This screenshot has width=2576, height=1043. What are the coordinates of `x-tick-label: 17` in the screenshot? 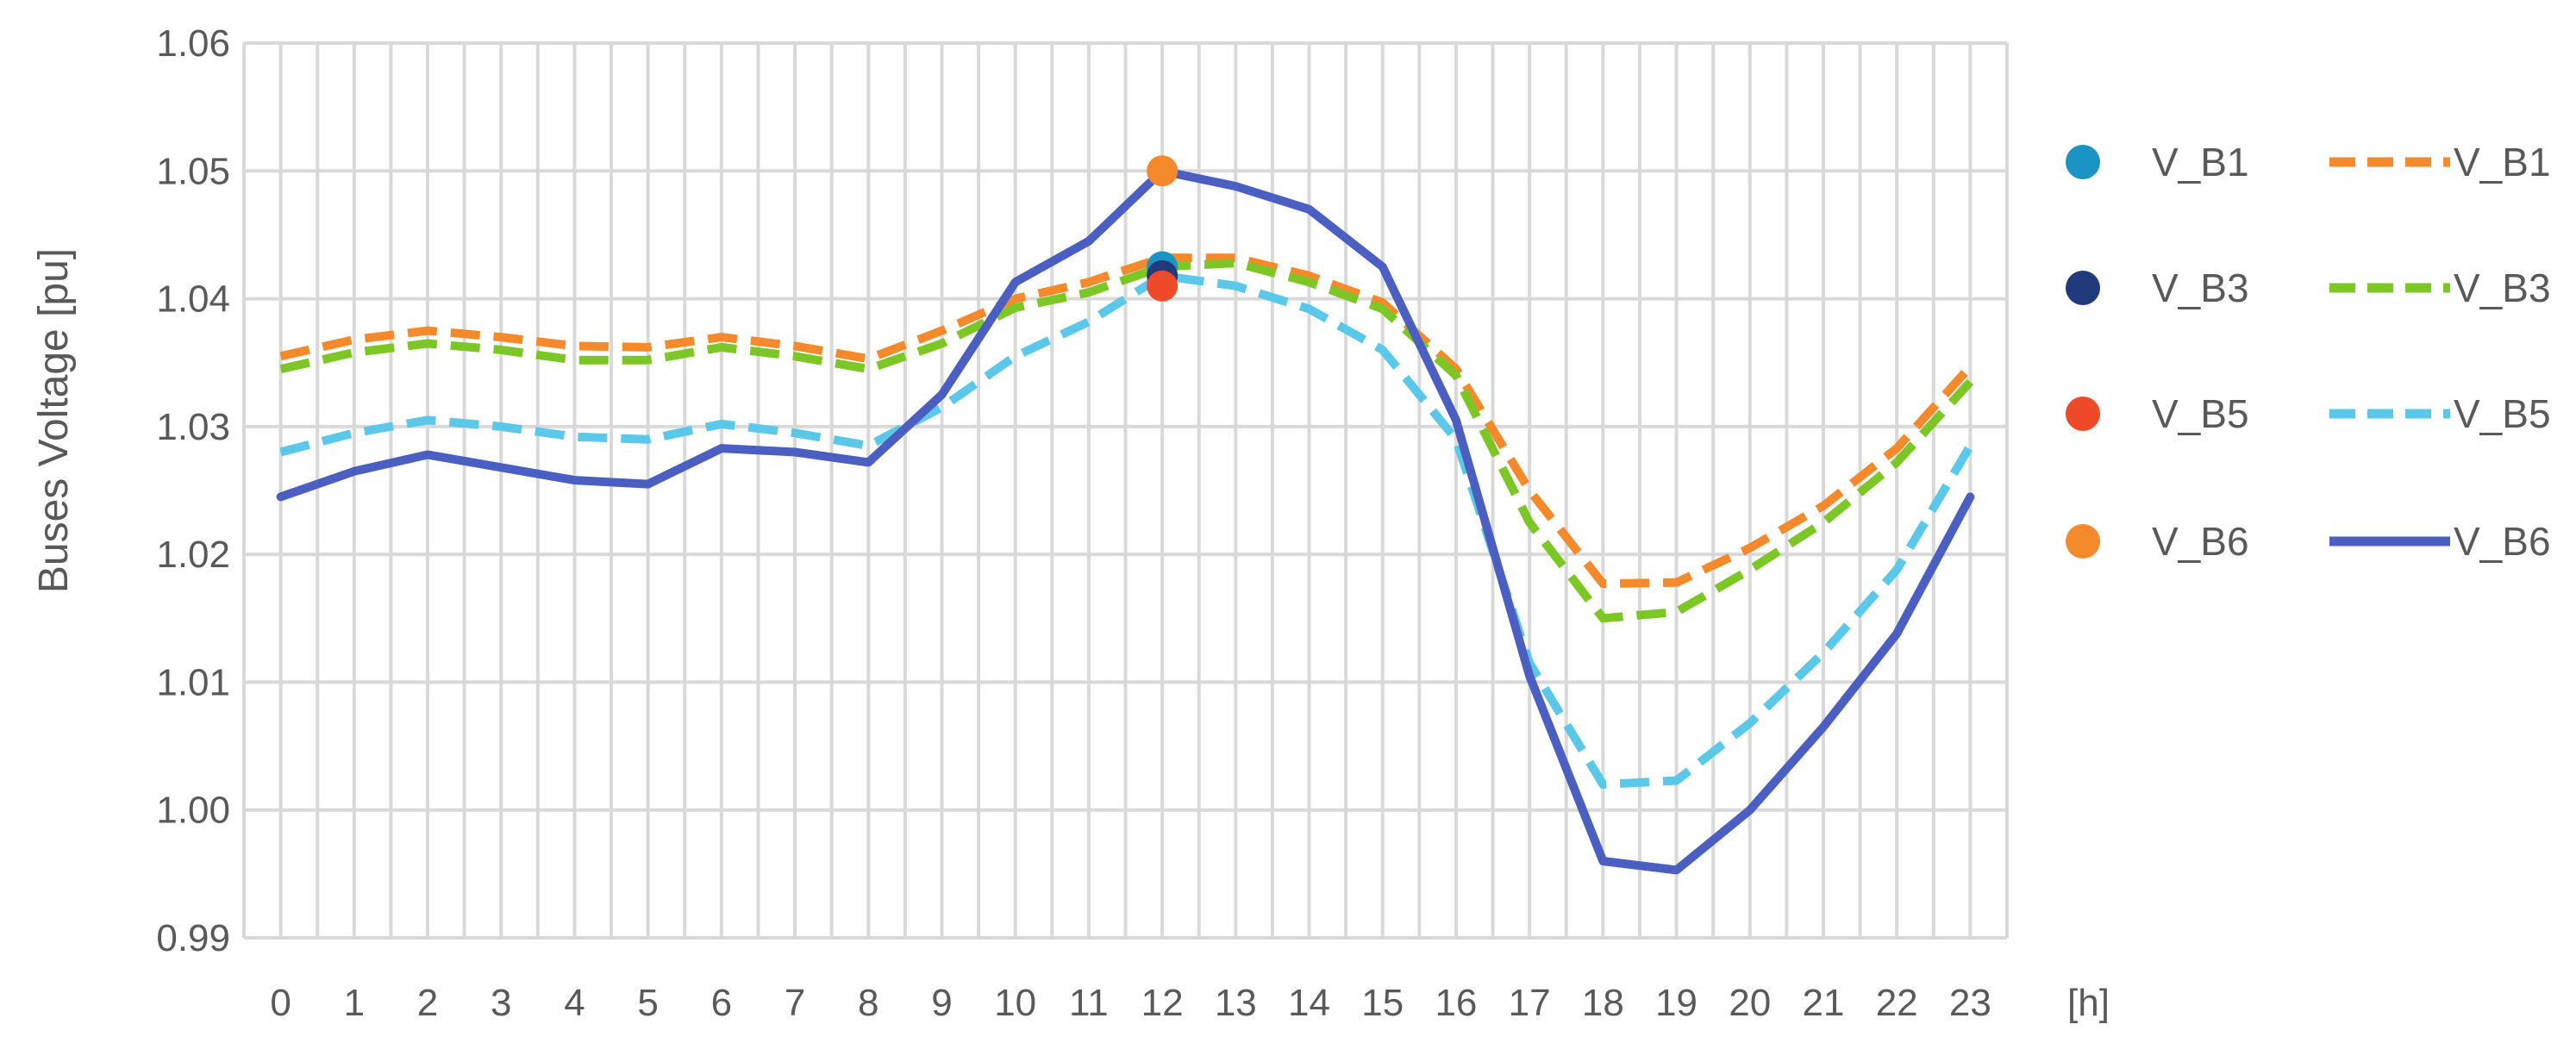 It's located at (1530, 1003).